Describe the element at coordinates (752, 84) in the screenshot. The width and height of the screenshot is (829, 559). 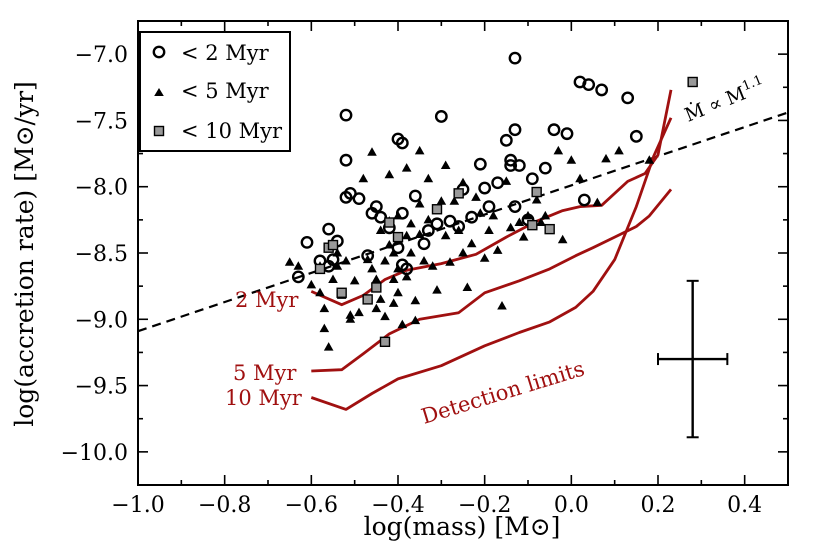
I see `fit-line-exponent: 1.1` at that location.